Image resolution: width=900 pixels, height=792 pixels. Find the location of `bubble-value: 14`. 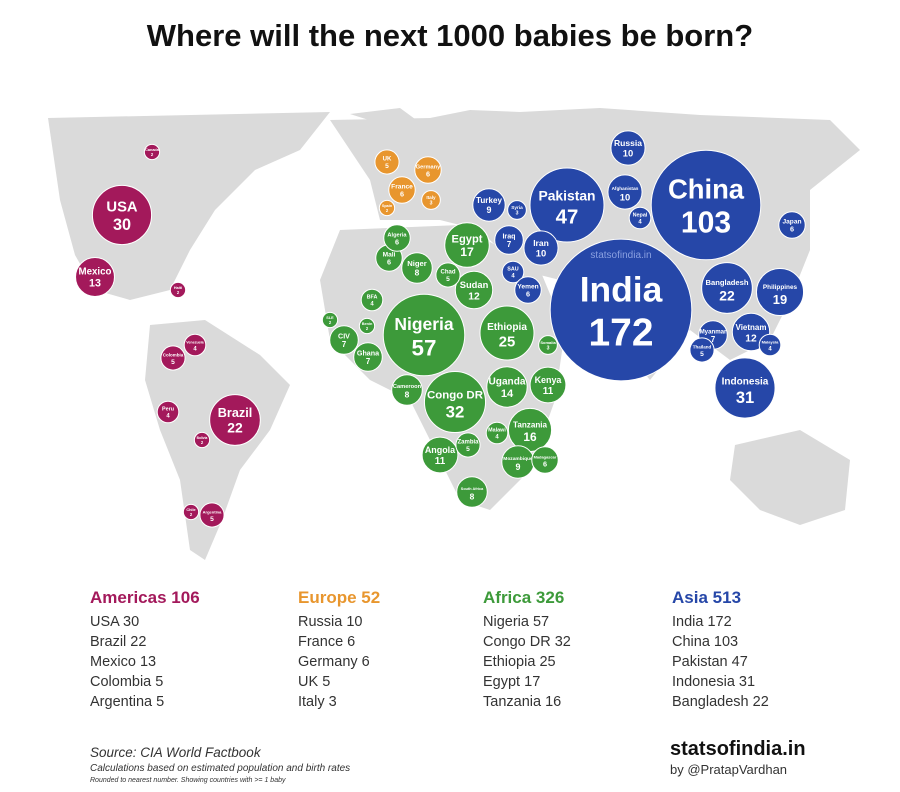

bubble-value: 14 is located at coordinates (507, 394).